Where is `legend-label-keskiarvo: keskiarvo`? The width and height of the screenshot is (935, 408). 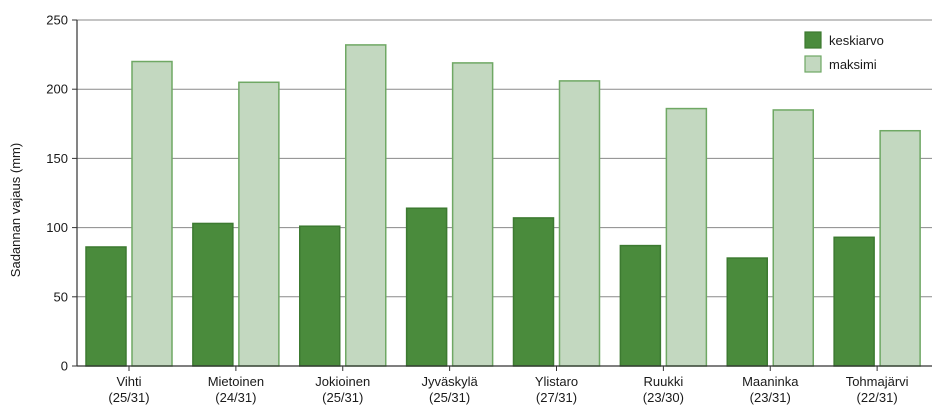 legend-label-keskiarvo: keskiarvo is located at coordinates (856, 40).